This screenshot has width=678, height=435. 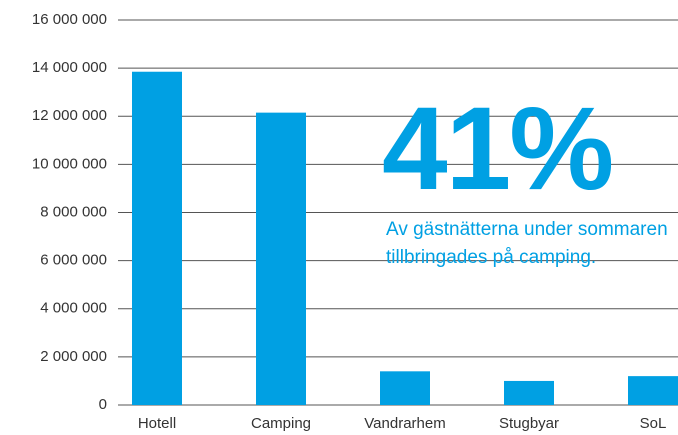 What do you see at coordinates (529, 423) in the screenshot?
I see `x-tick-label: Stugbyar` at bounding box center [529, 423].